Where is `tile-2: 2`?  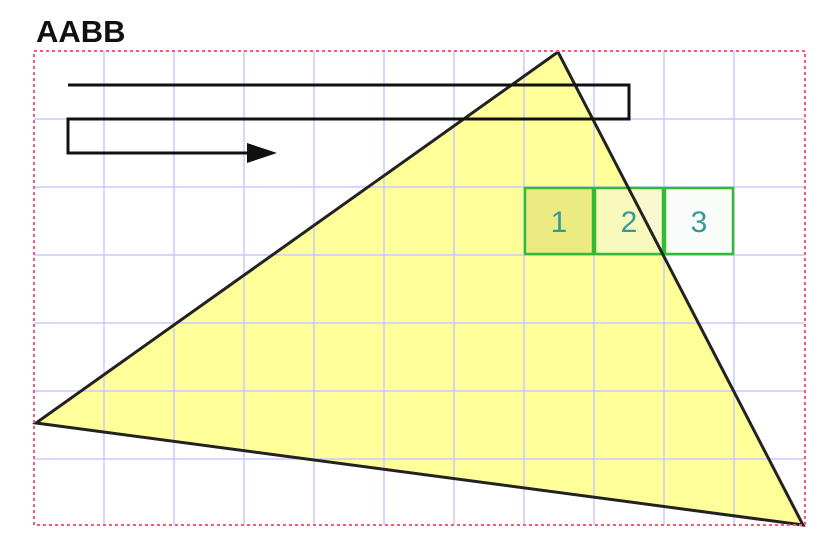
tile-2: 2 is located at coordinates (629, 221).